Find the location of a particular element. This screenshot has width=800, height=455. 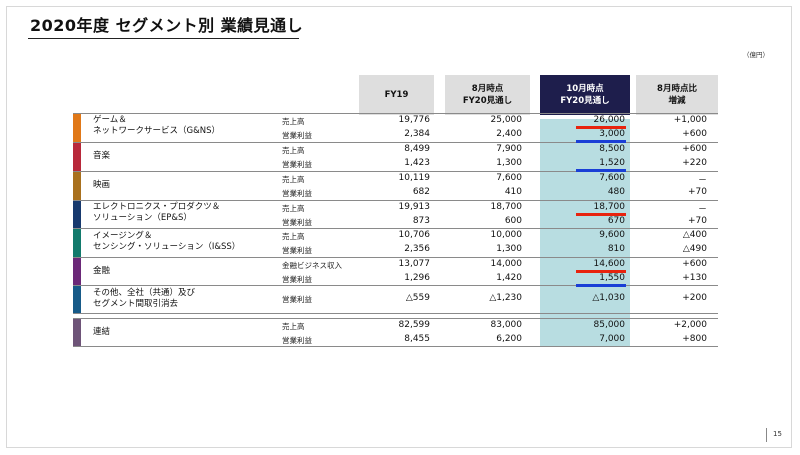

page-title: 2020年度 セグメント別 業績見通し is located at coordinates (167, 25).